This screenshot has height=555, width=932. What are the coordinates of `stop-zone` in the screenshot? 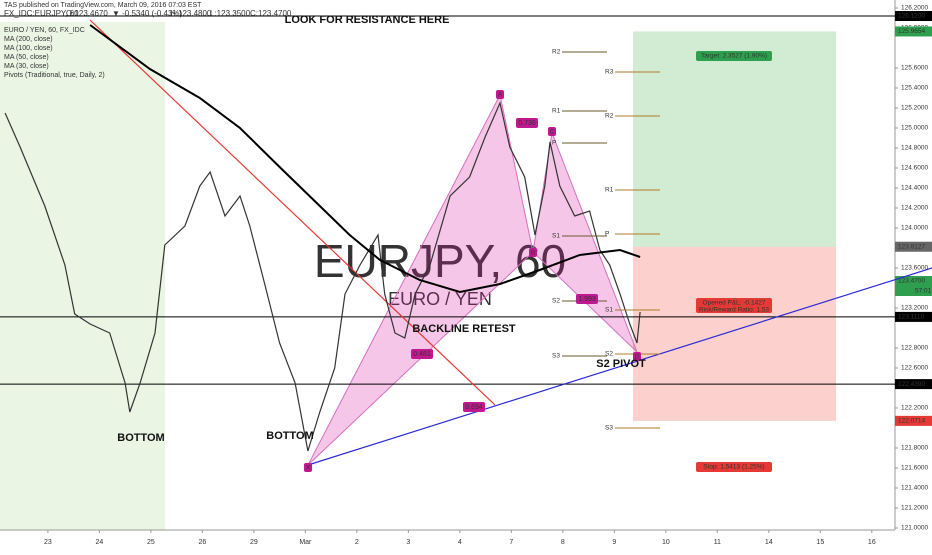 It's located at (734, 333).